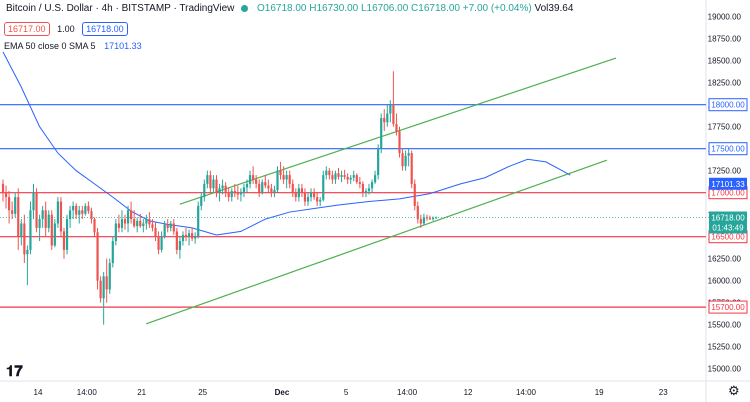 The width and height of the screenshot is (750, 402). What do you see at coordinates (27, 29) in the screenshot?
I see `sell-price-button: 16717.00` at bounding box center [27, 29].